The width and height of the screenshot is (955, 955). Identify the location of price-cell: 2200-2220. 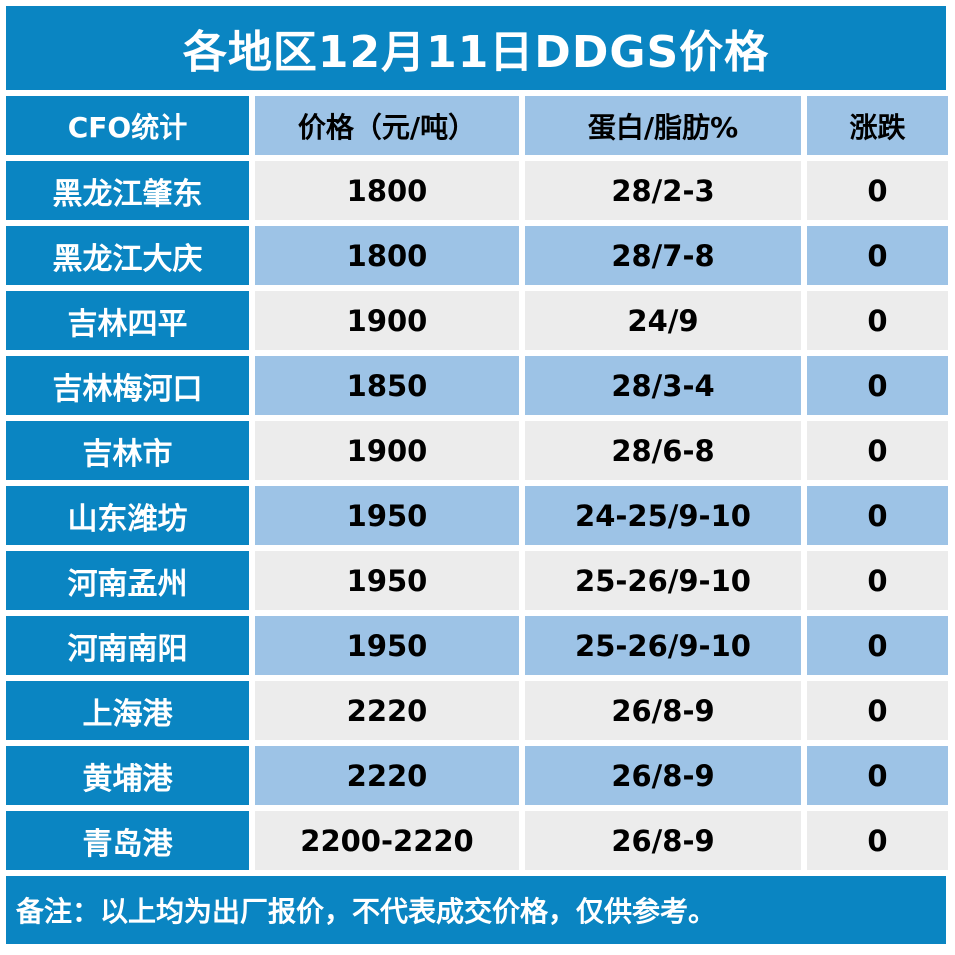
(387, 840).